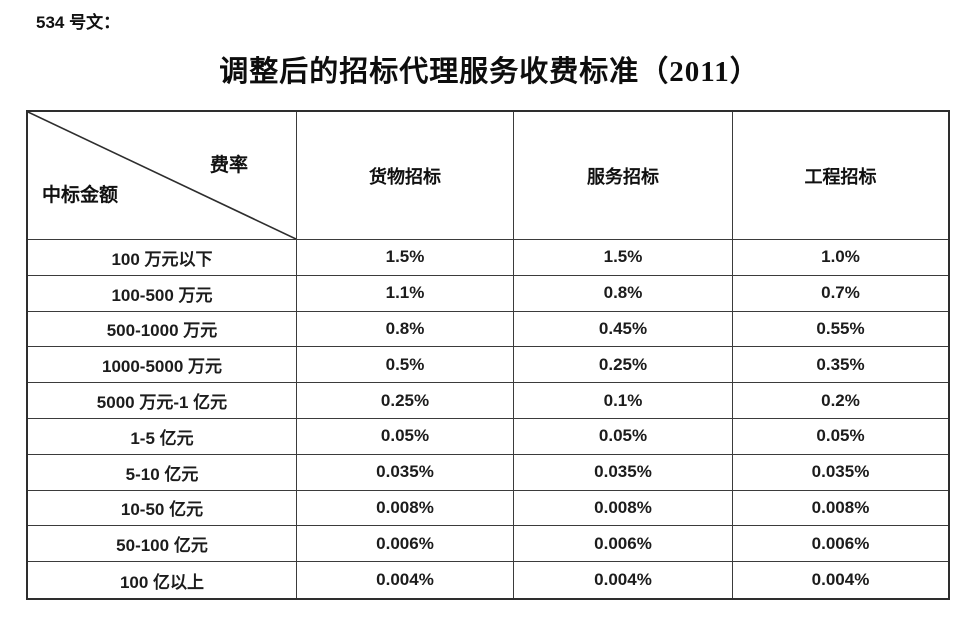 This screenshot has height=629, width=979. I want to click on row-label: 100-500 万元, so click(162, 293).